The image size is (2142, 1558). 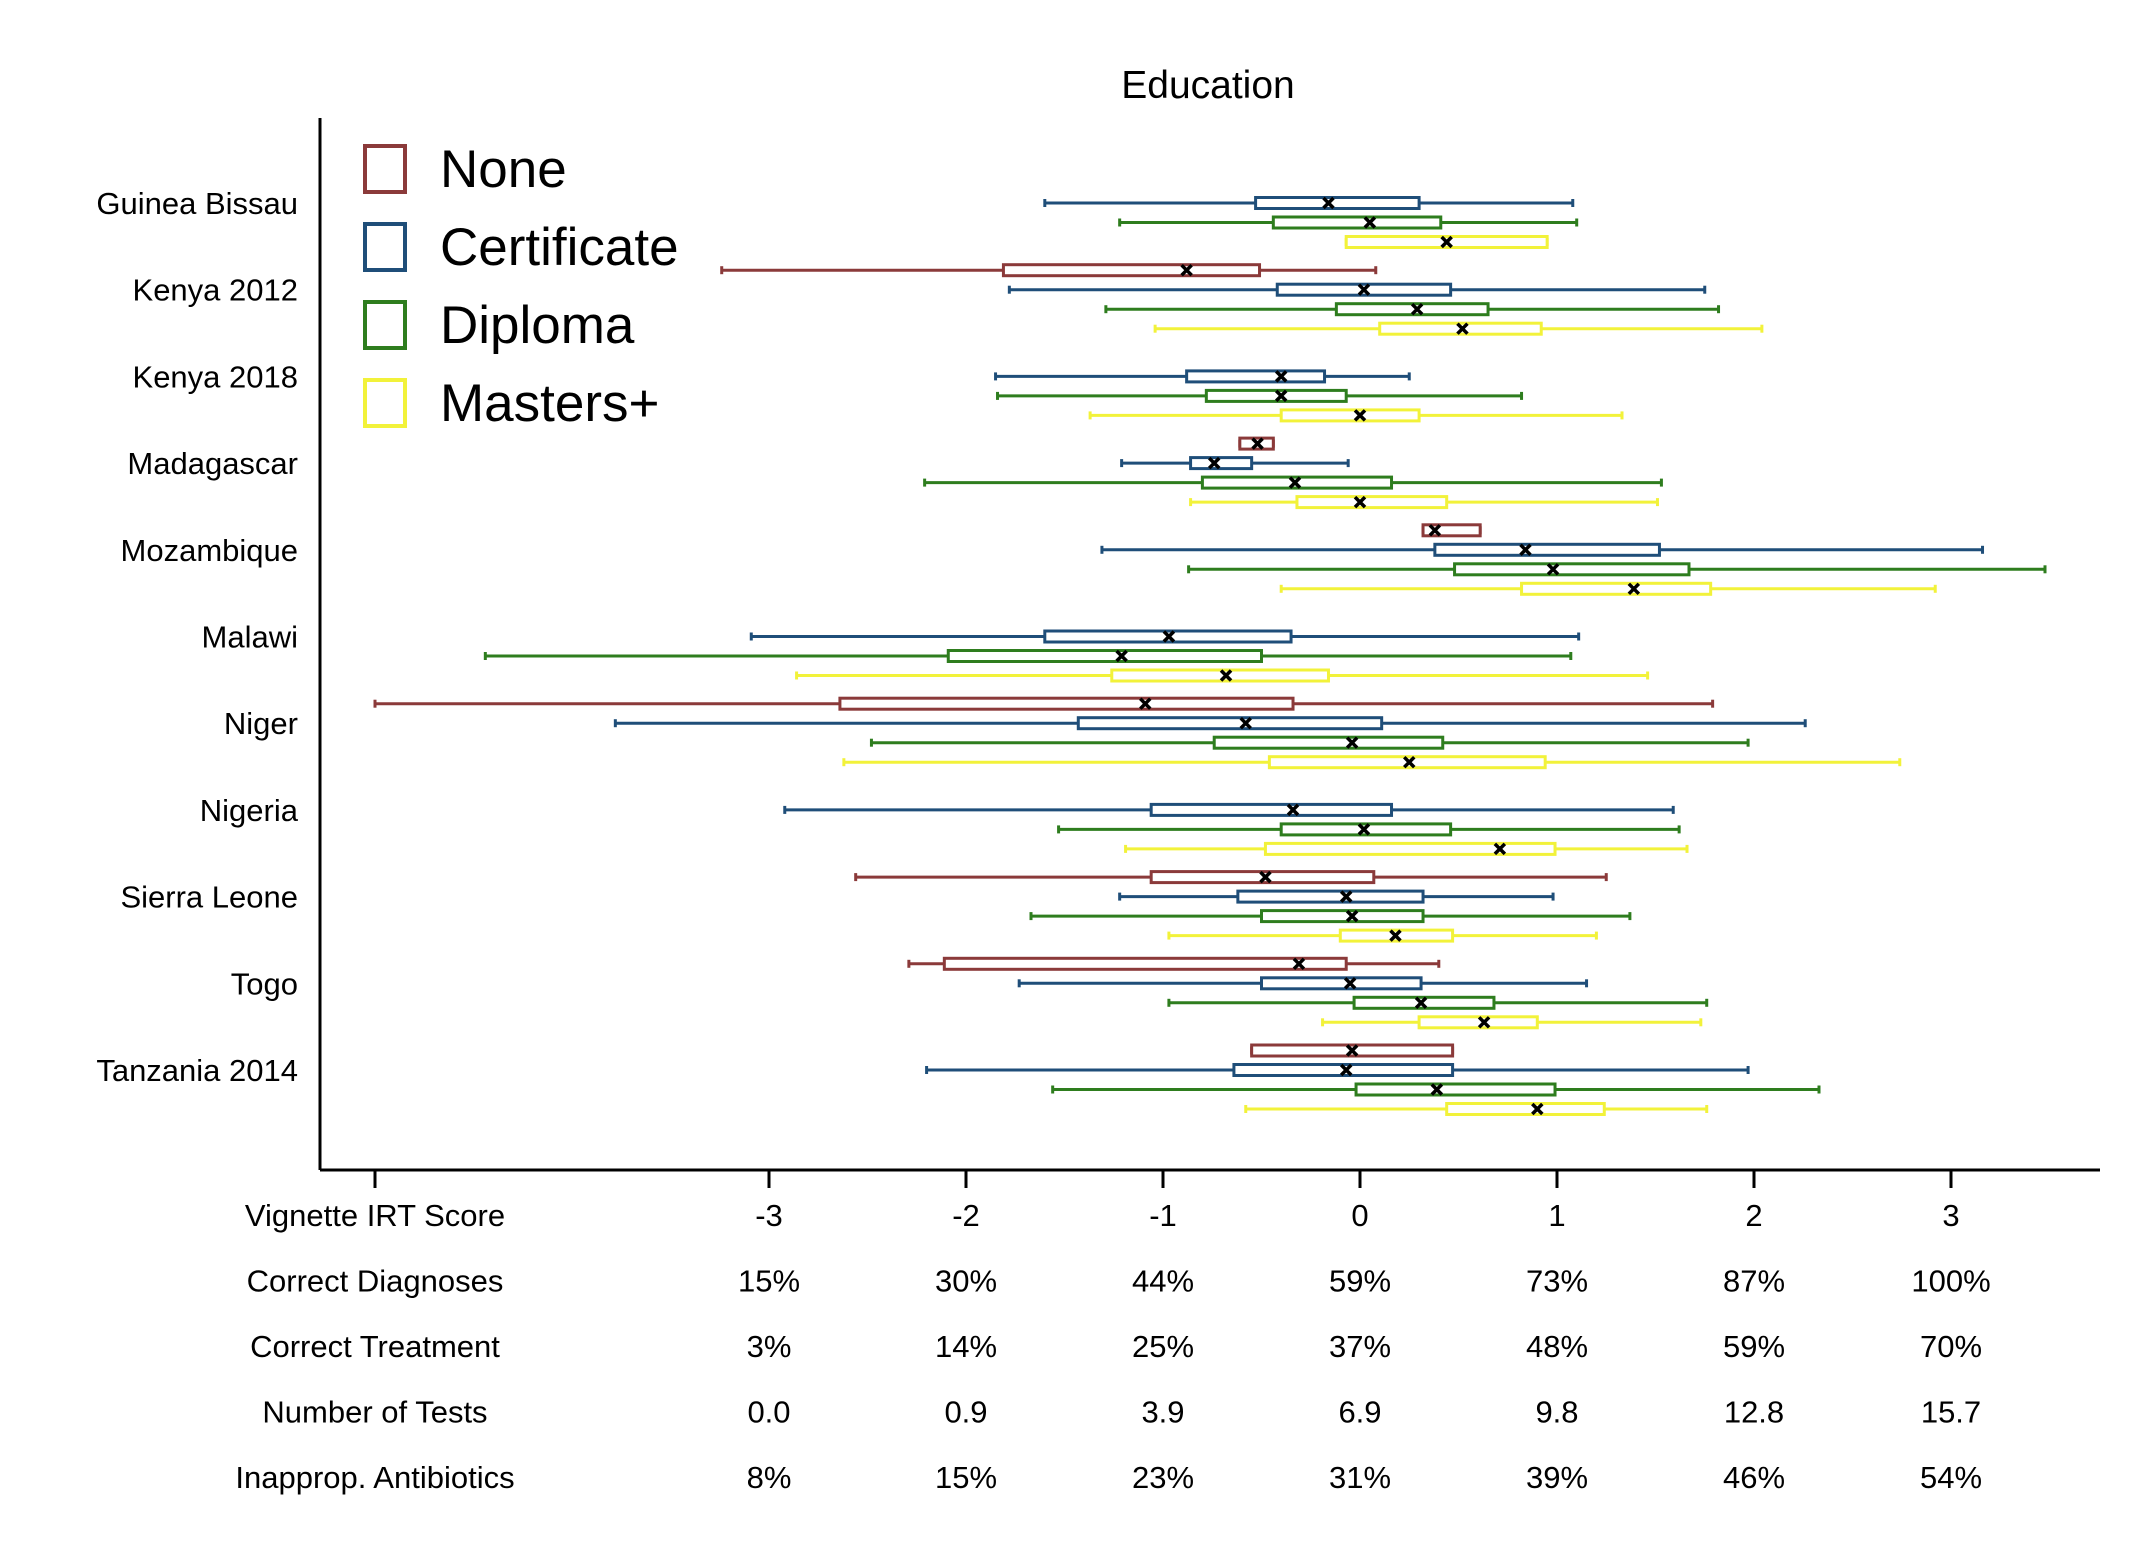 I want to click on table-cell: 48%, so click(x=1557, y=1346).